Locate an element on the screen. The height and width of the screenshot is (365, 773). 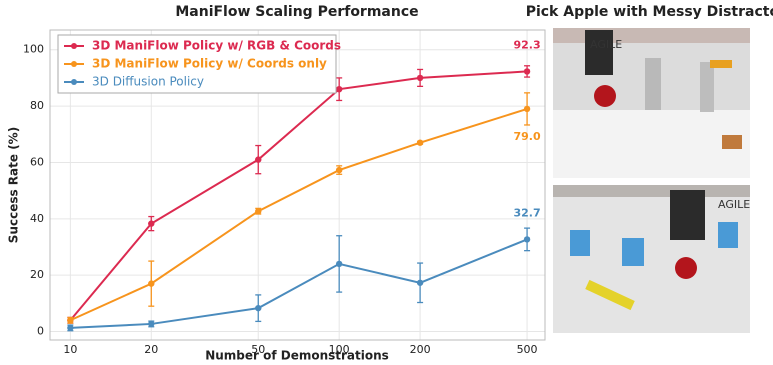
y-tick-label: 80 is located at coordinates (37, 105).